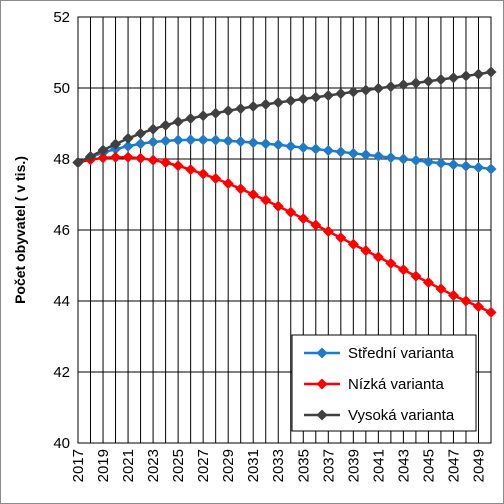  What do you see at coordinates (61, 443) in the screenshot?
I see `y-tick-label: 40` at bounding box center [61, 443].